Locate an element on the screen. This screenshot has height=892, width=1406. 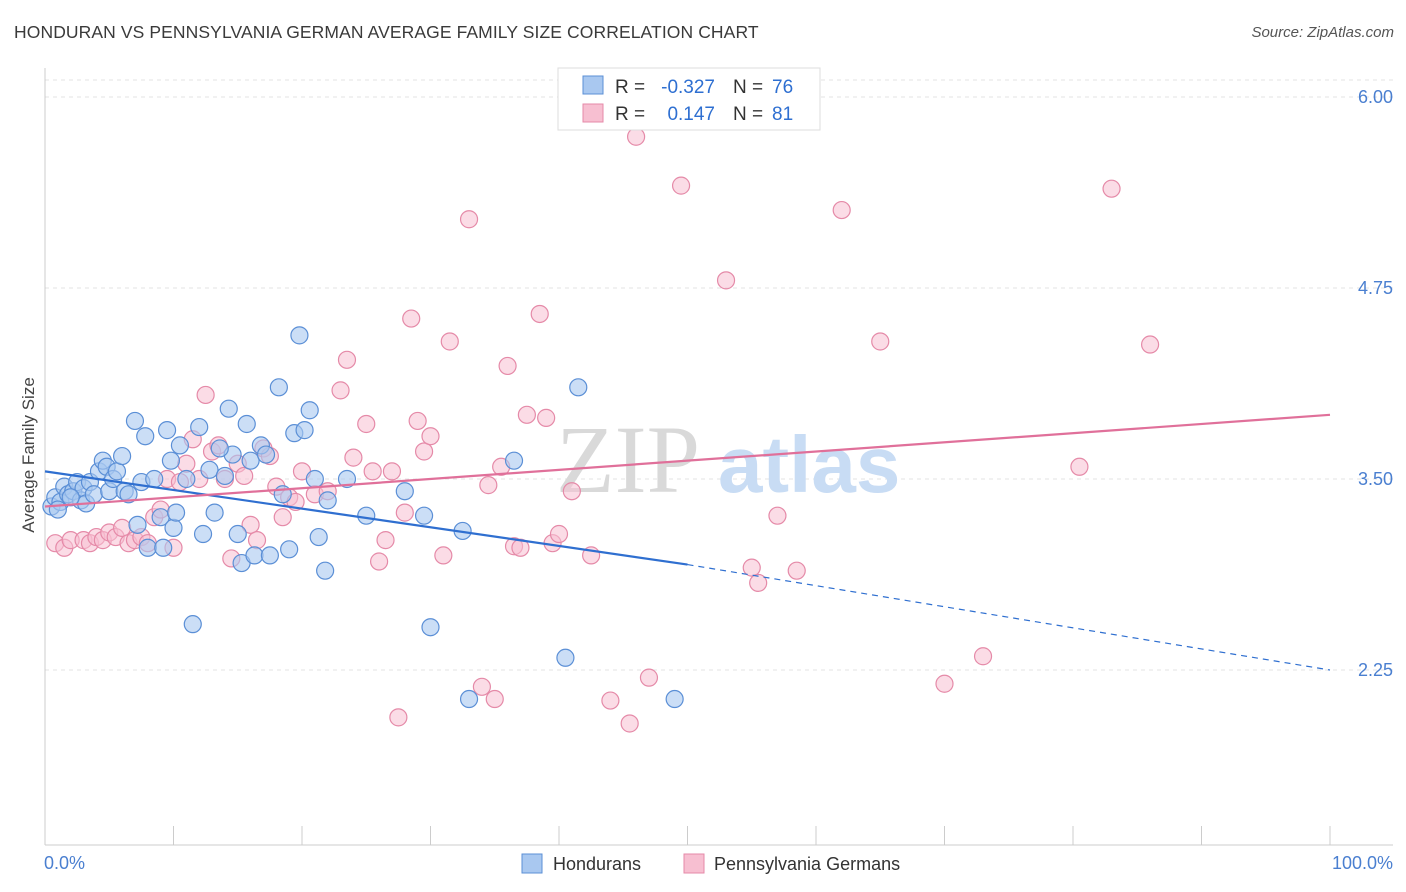
y-tick-label-3: 6.00 is located at coordinates (1375, 97).